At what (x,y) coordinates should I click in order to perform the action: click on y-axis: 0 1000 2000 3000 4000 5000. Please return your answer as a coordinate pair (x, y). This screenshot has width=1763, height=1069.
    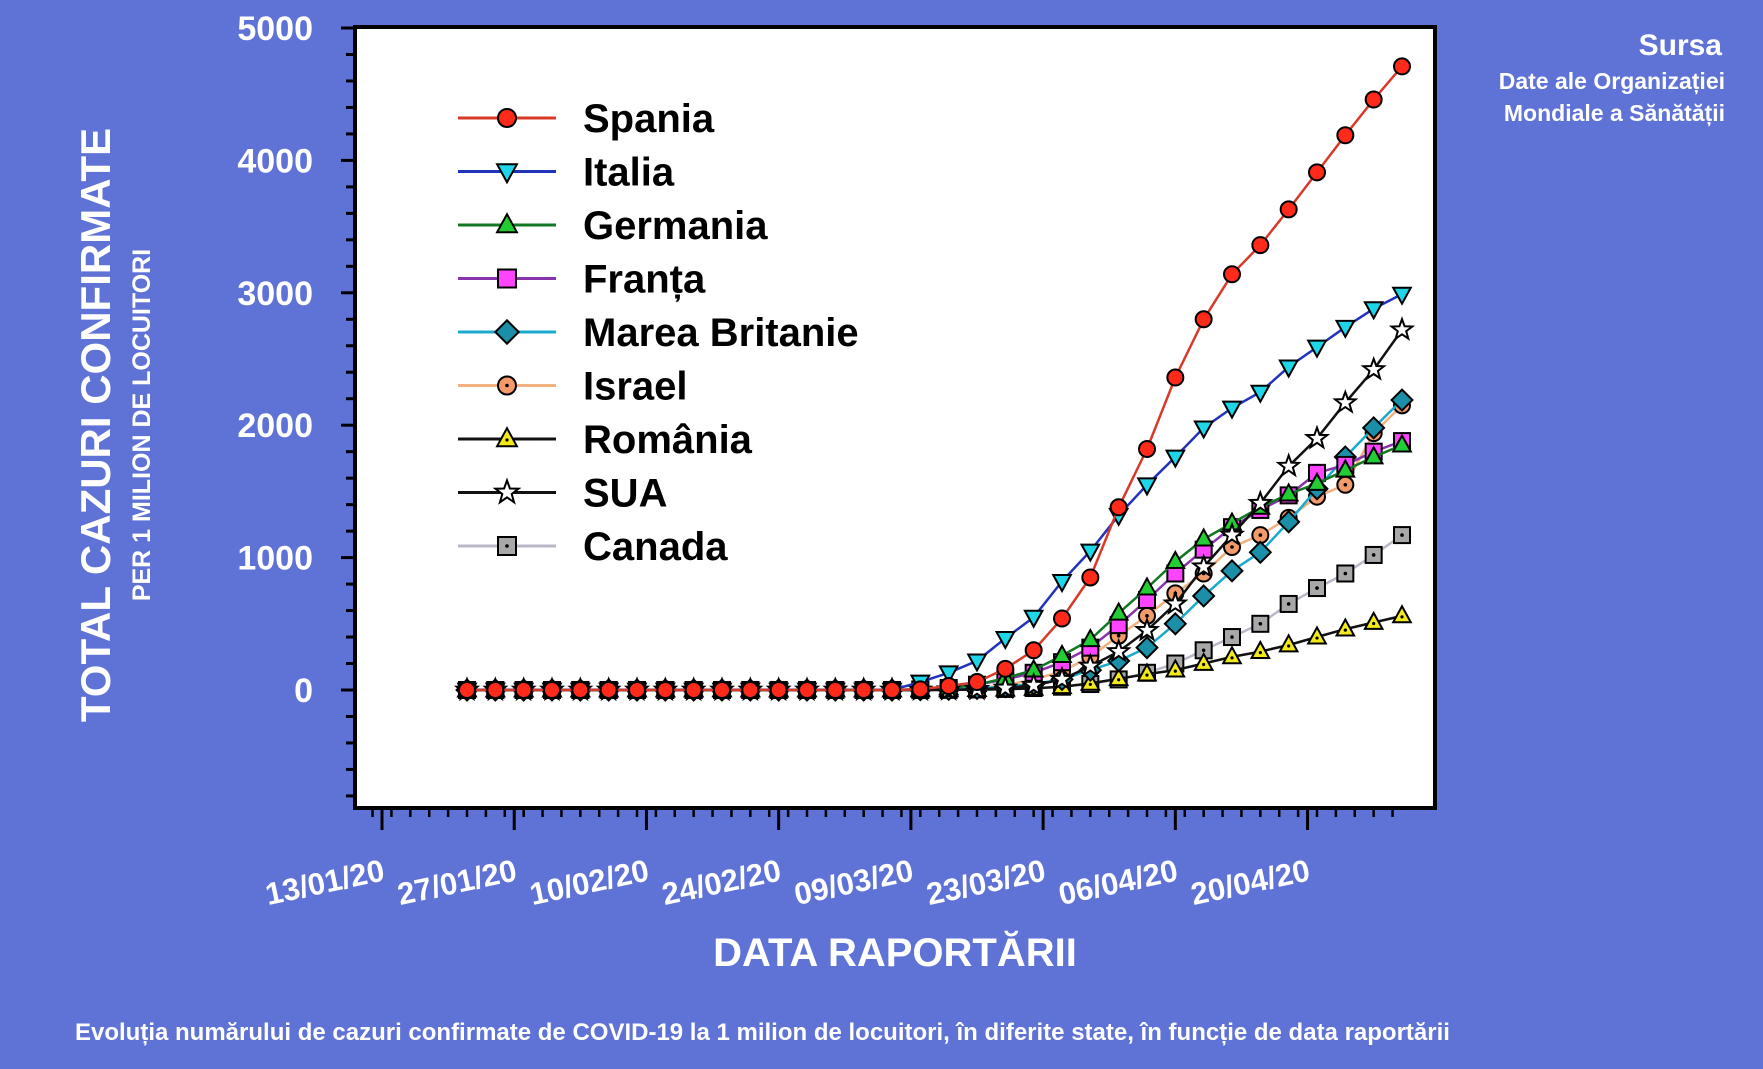
    Looking at the image, I should click on (296, 404).